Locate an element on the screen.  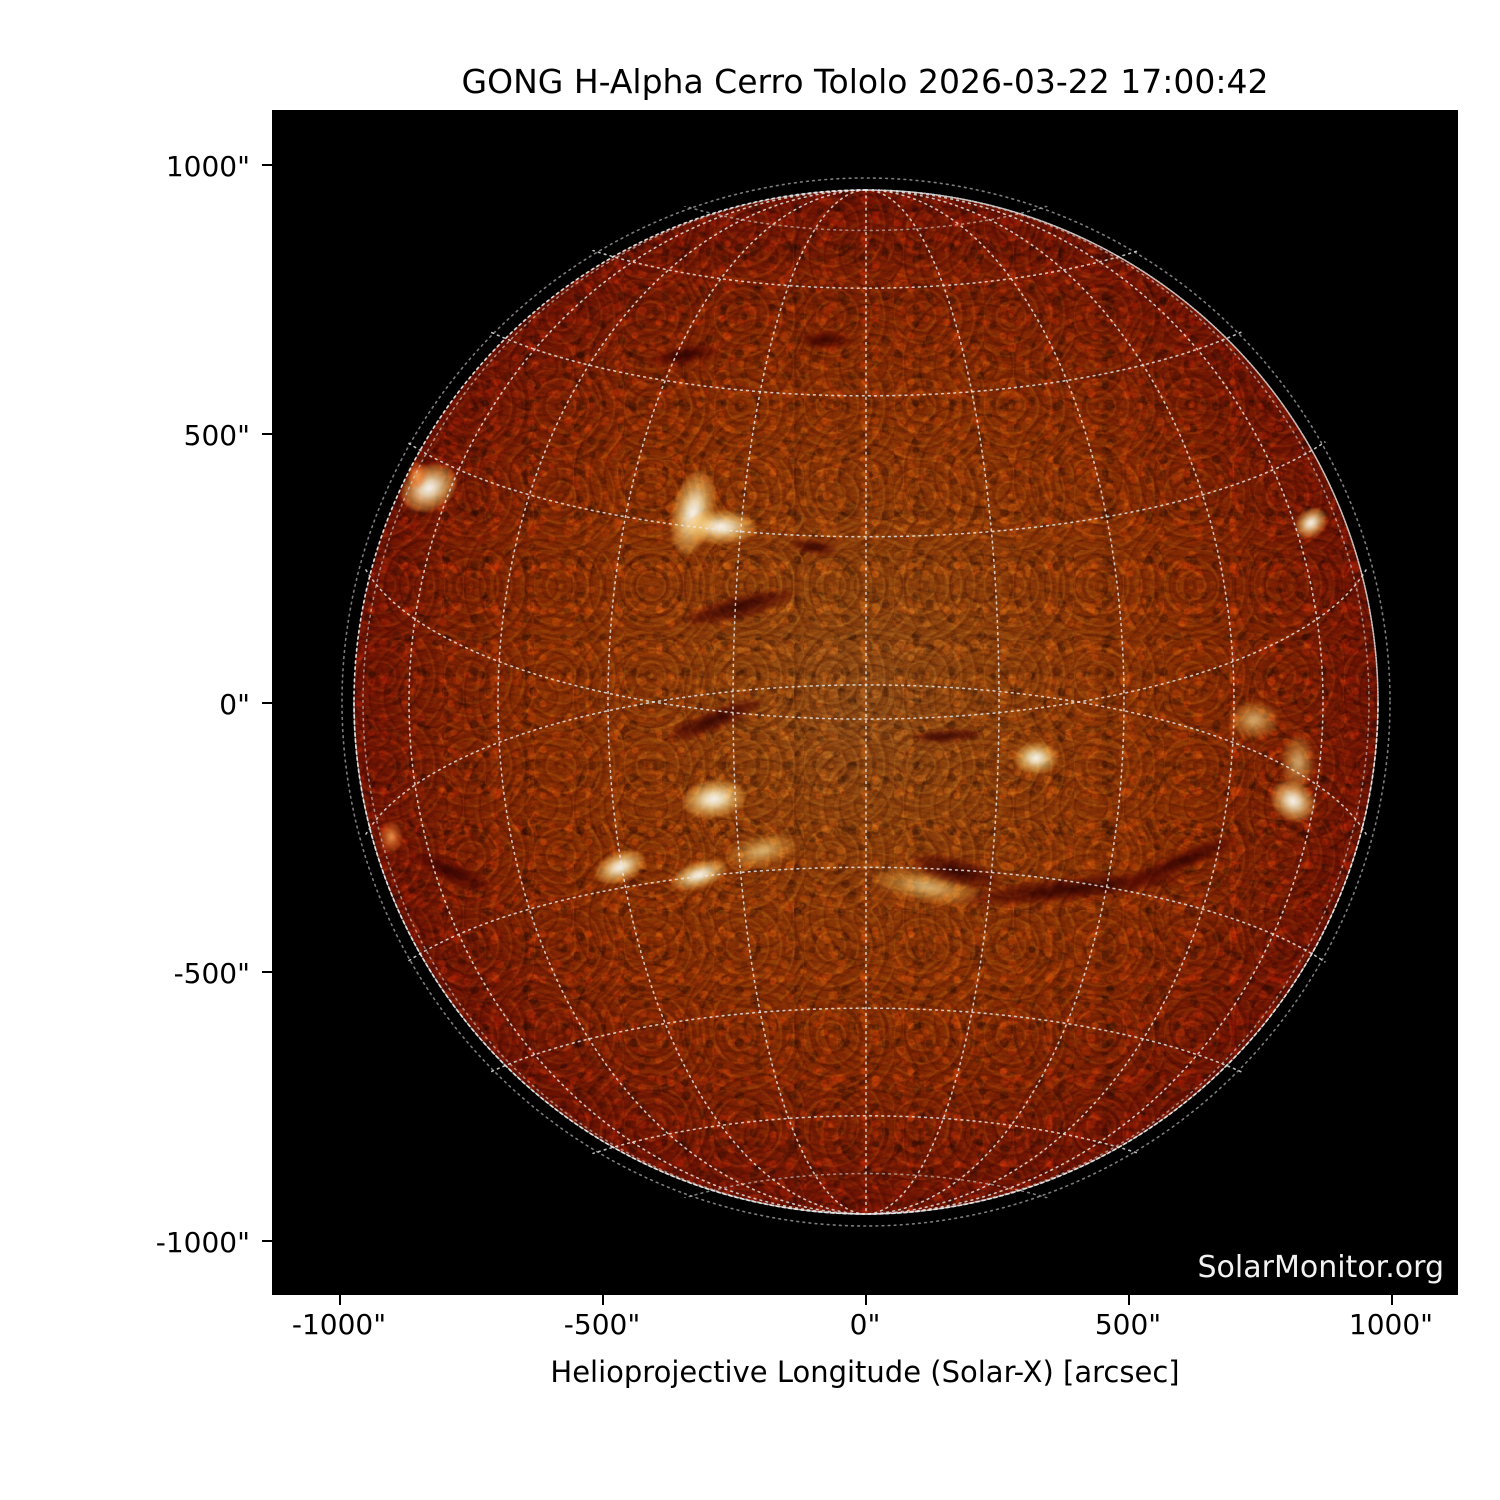
watermark-solarmonitor: SolarMonitor.org is located at coordinates (1320, 1267).